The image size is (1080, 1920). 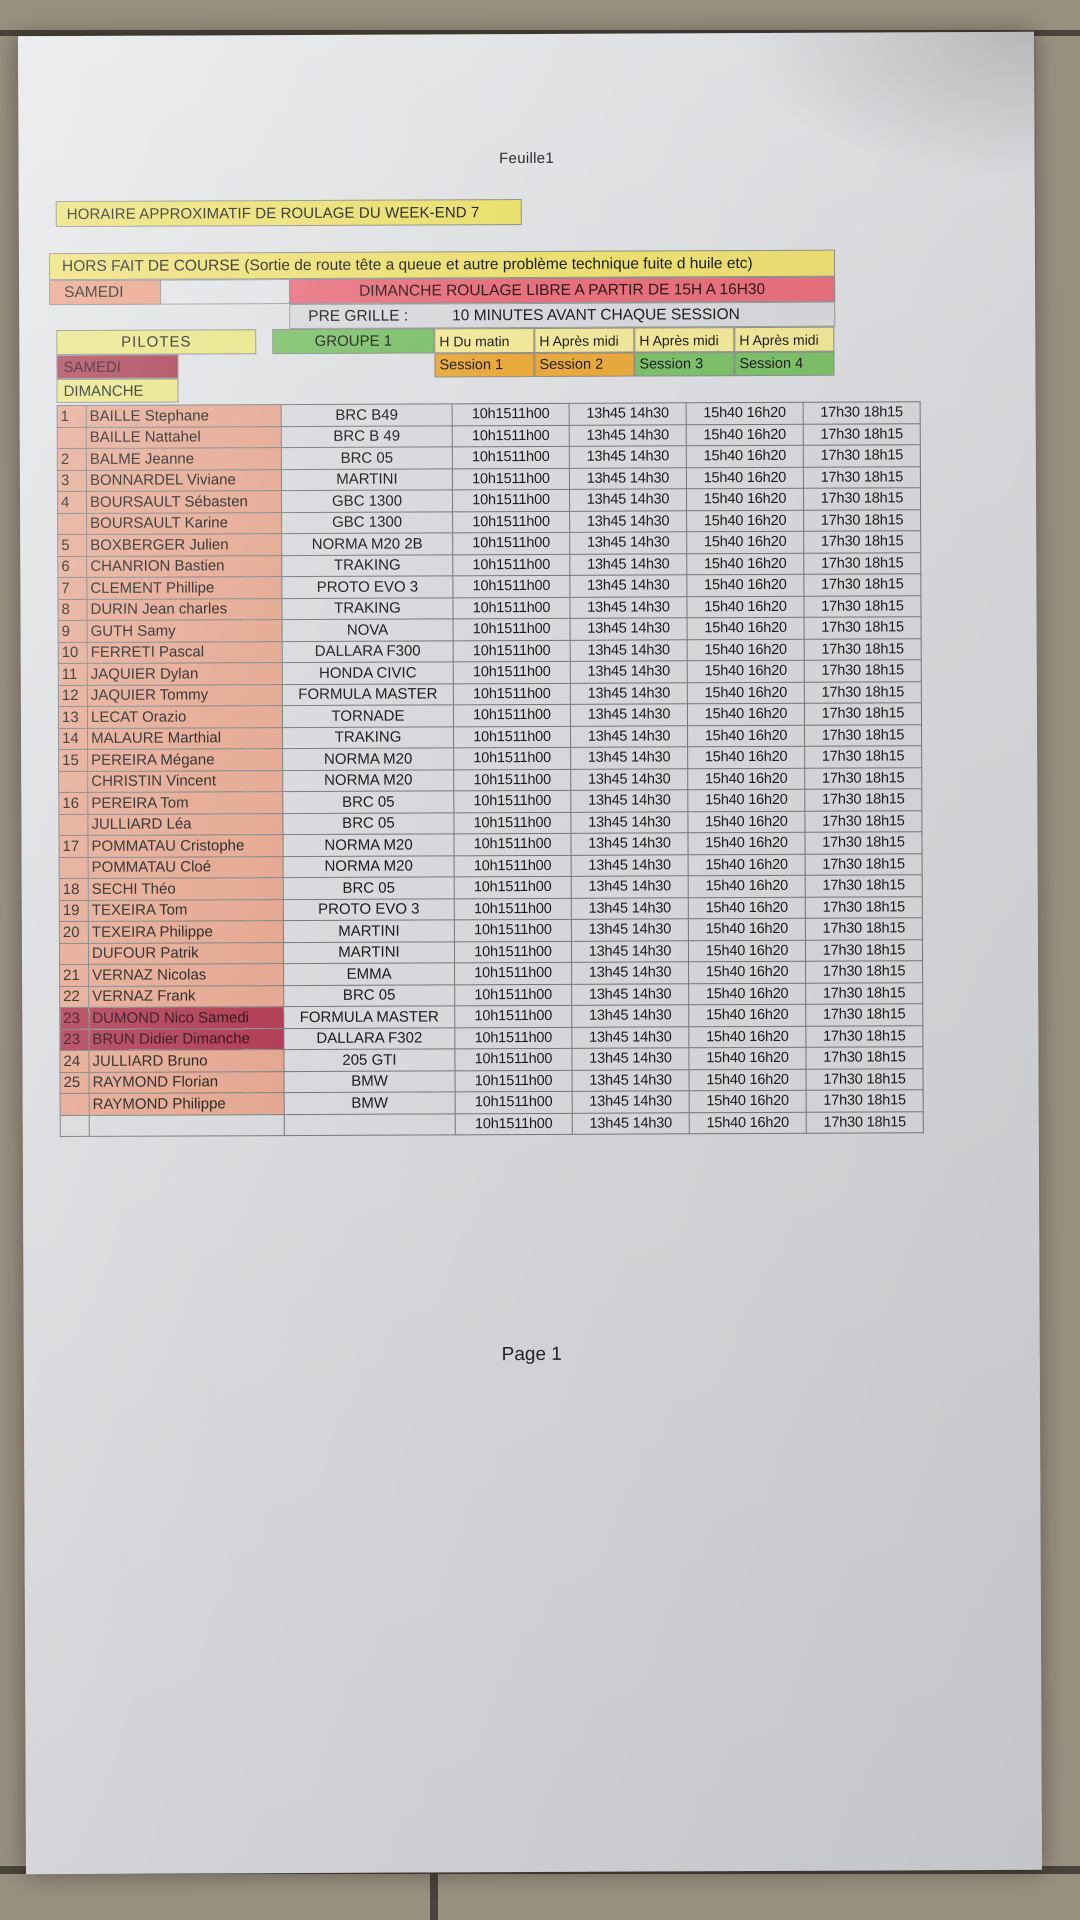 I want to click on pilot-name: LECAT Orazio, so click(x=185, y=716).